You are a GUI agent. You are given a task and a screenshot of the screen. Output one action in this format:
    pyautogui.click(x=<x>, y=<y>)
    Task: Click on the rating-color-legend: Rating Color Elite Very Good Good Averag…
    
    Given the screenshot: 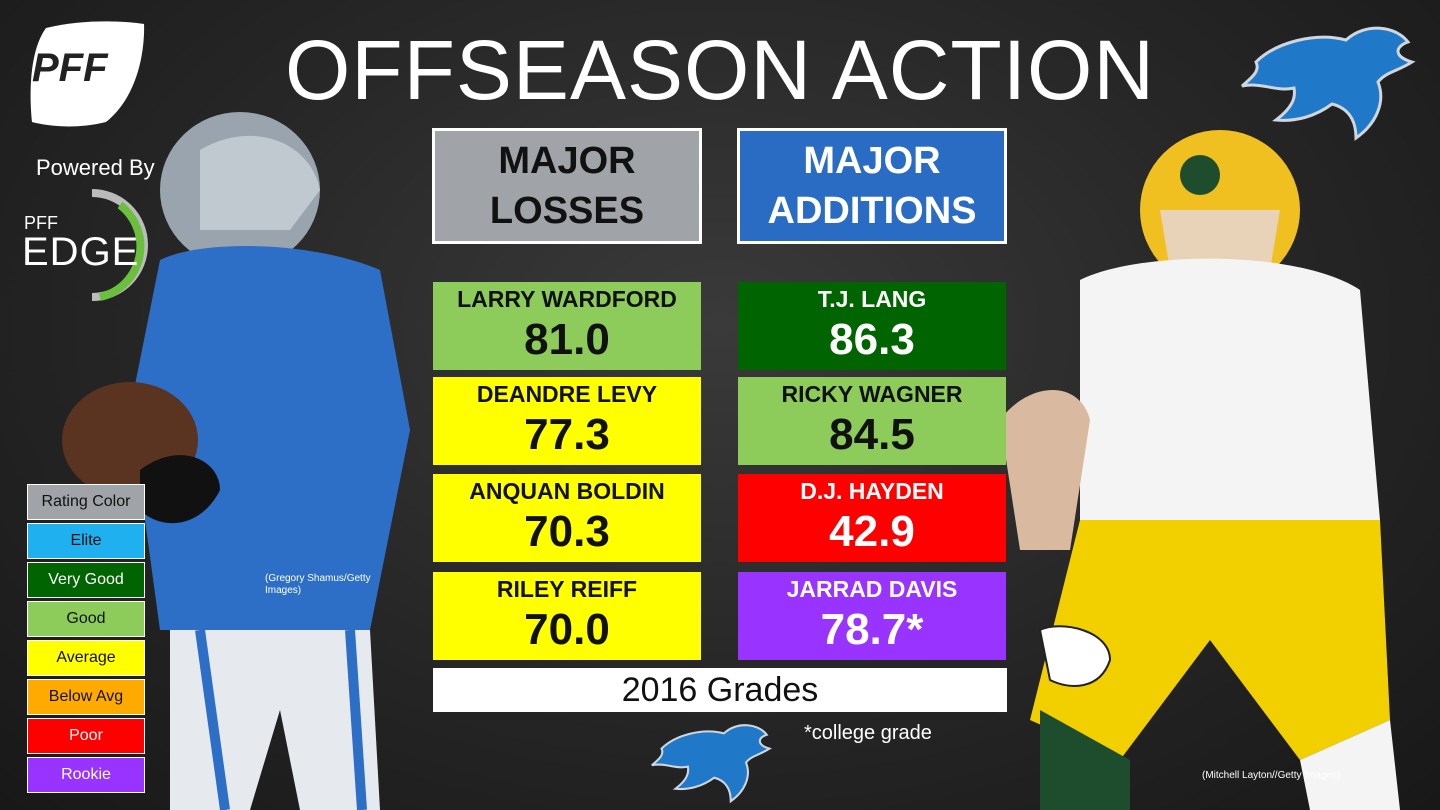 What is the action you would take?
    pyautogui.click(x=86, y=640)
    